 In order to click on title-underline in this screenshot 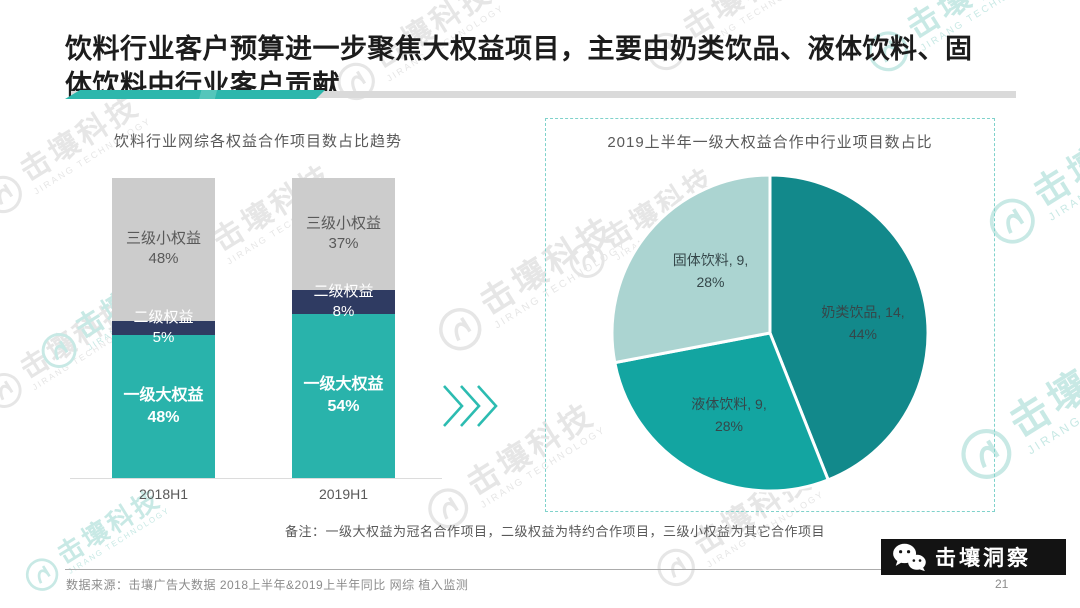, I will do `click(540, 94)`.